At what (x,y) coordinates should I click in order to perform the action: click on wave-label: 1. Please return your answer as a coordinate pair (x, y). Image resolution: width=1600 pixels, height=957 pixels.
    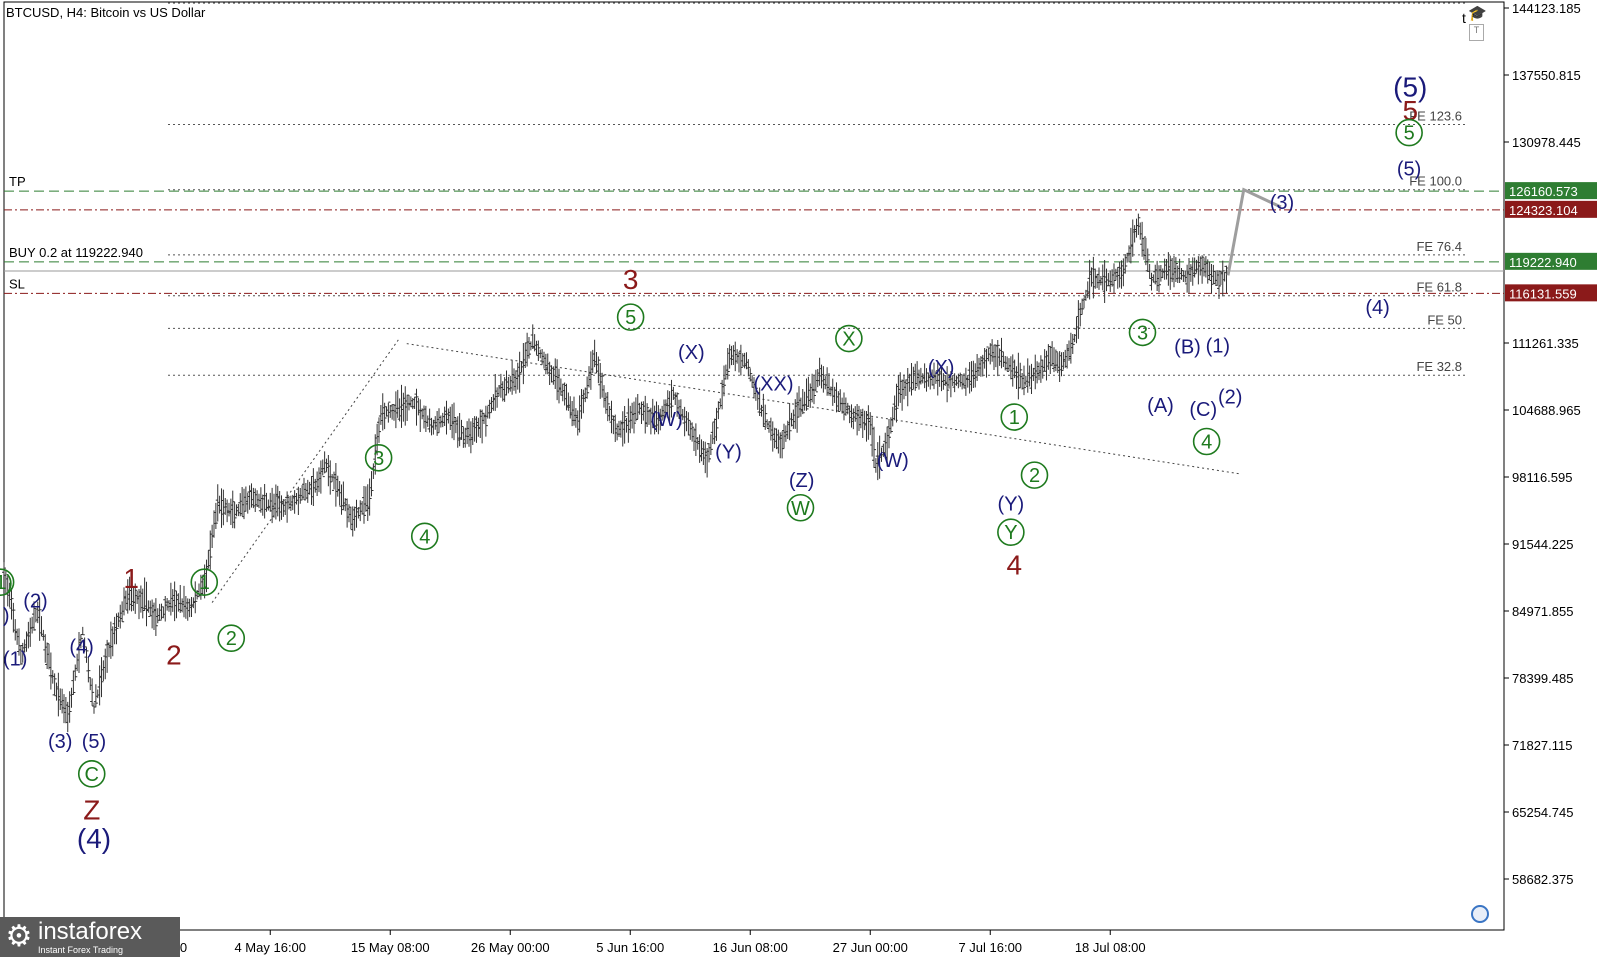
    Looking at the image, I should click on (131, 578).